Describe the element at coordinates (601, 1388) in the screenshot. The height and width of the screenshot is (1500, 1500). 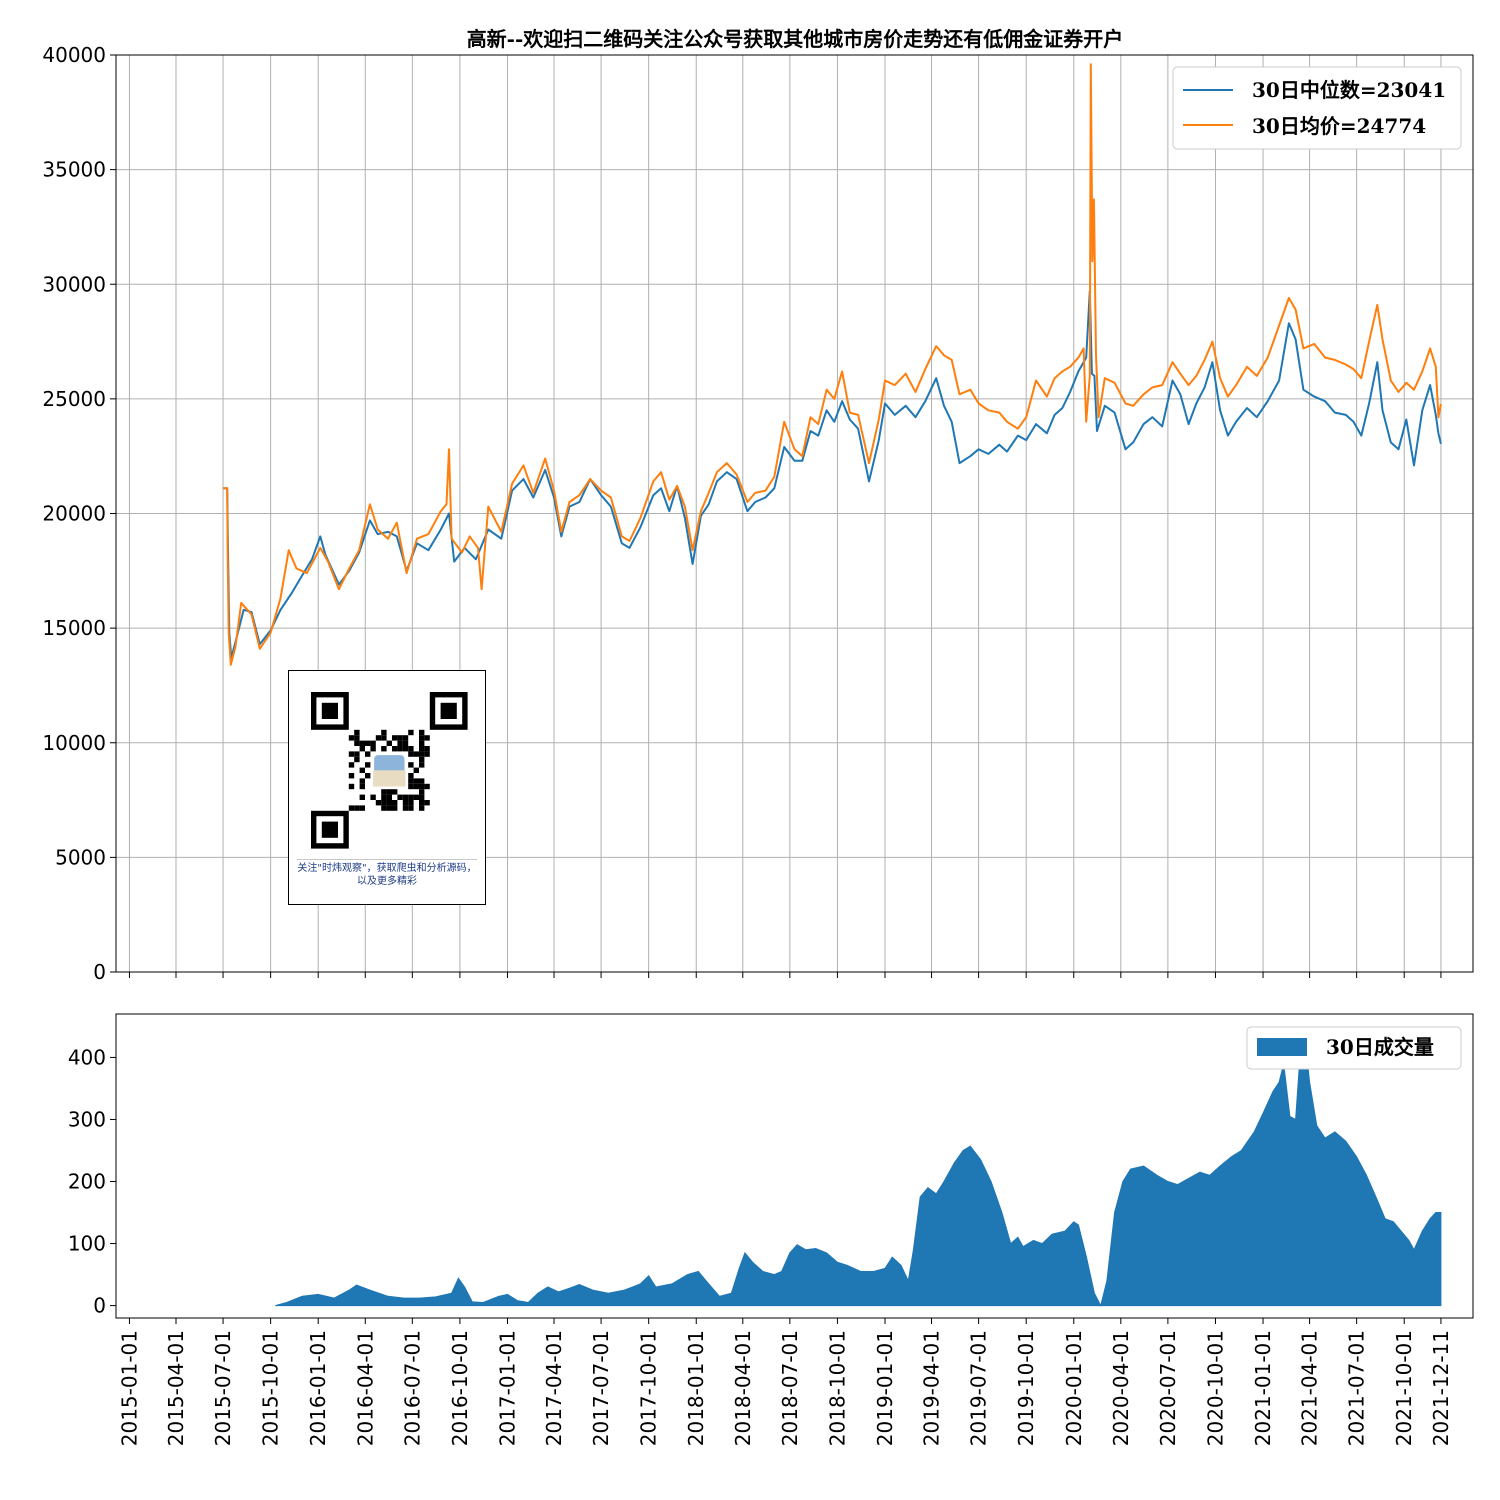
I see `bottom-xtick-label: 2017-07-01` at that location.